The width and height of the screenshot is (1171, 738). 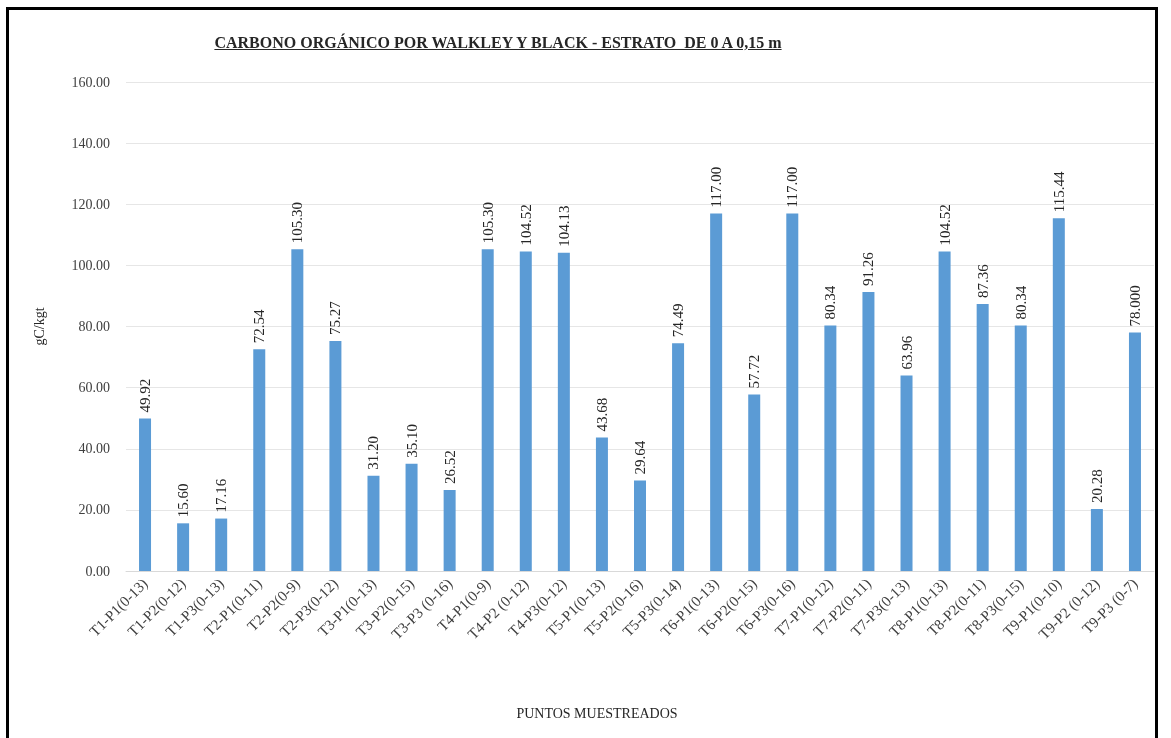 I want to click on data-label: 17.16, so click(x=221, y=495).